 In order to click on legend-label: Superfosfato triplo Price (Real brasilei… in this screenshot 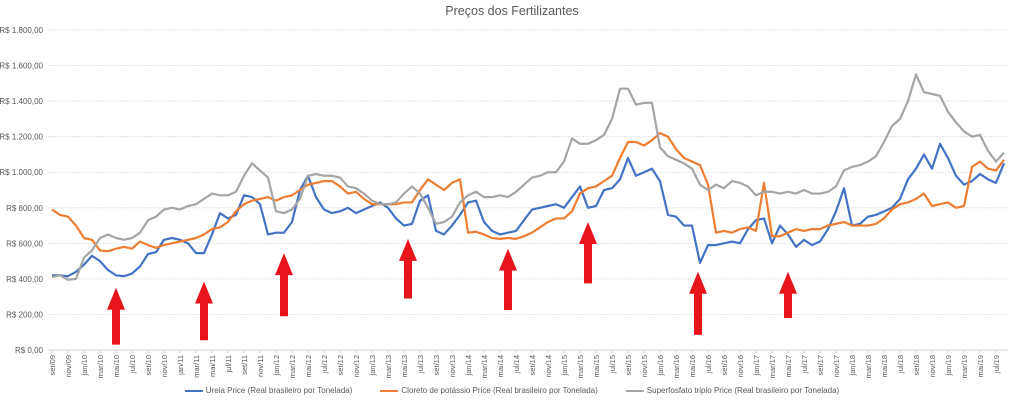, I will do `click(743, 390)`.